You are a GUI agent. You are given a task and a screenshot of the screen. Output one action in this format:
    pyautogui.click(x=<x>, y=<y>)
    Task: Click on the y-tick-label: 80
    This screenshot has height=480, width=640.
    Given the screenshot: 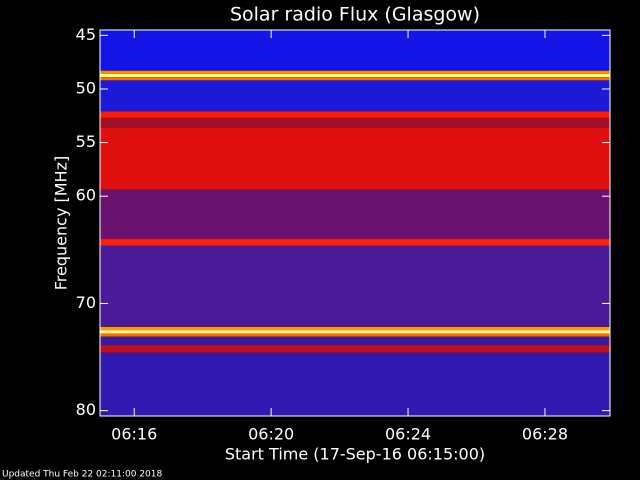 What is the action you would take?
    pyautogui.click(x=86, y=409)
    